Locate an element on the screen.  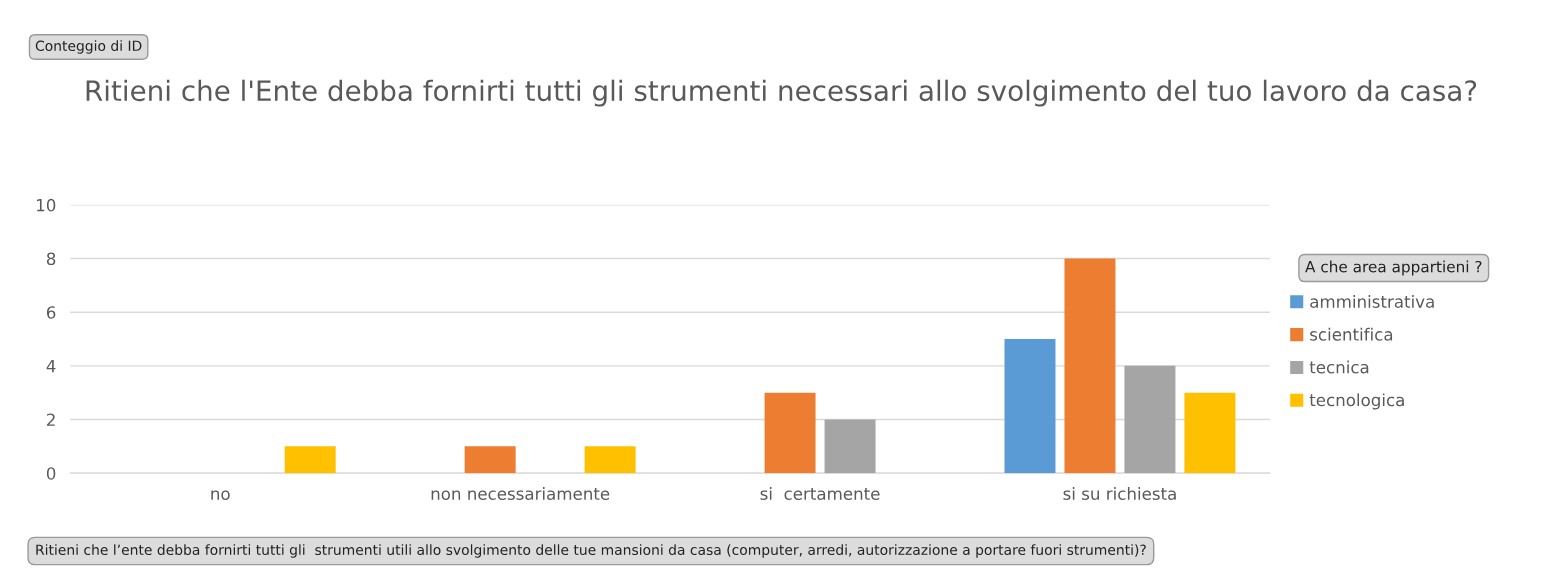
y-tick-label: 8 is located at coordinates (51, 259).